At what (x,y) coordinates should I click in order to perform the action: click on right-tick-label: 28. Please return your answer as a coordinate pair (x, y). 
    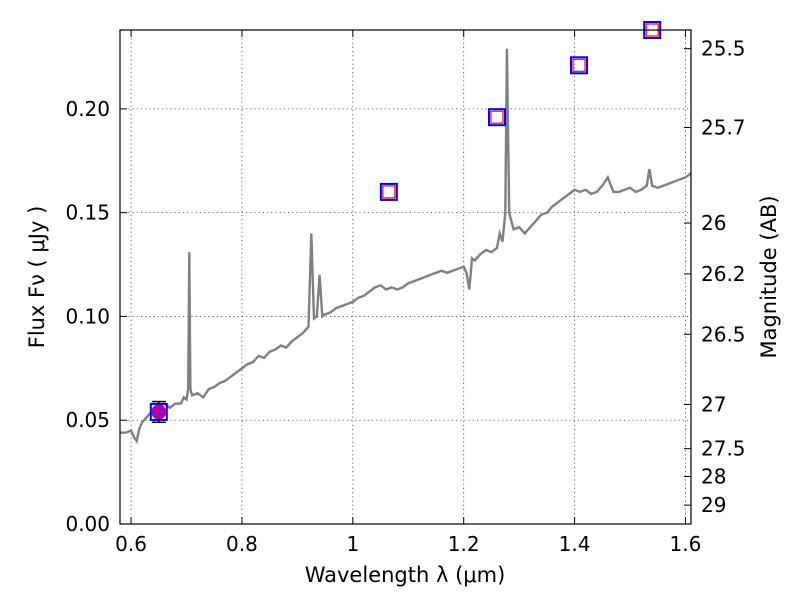
    Looking at the image, I should click on (713, 476).